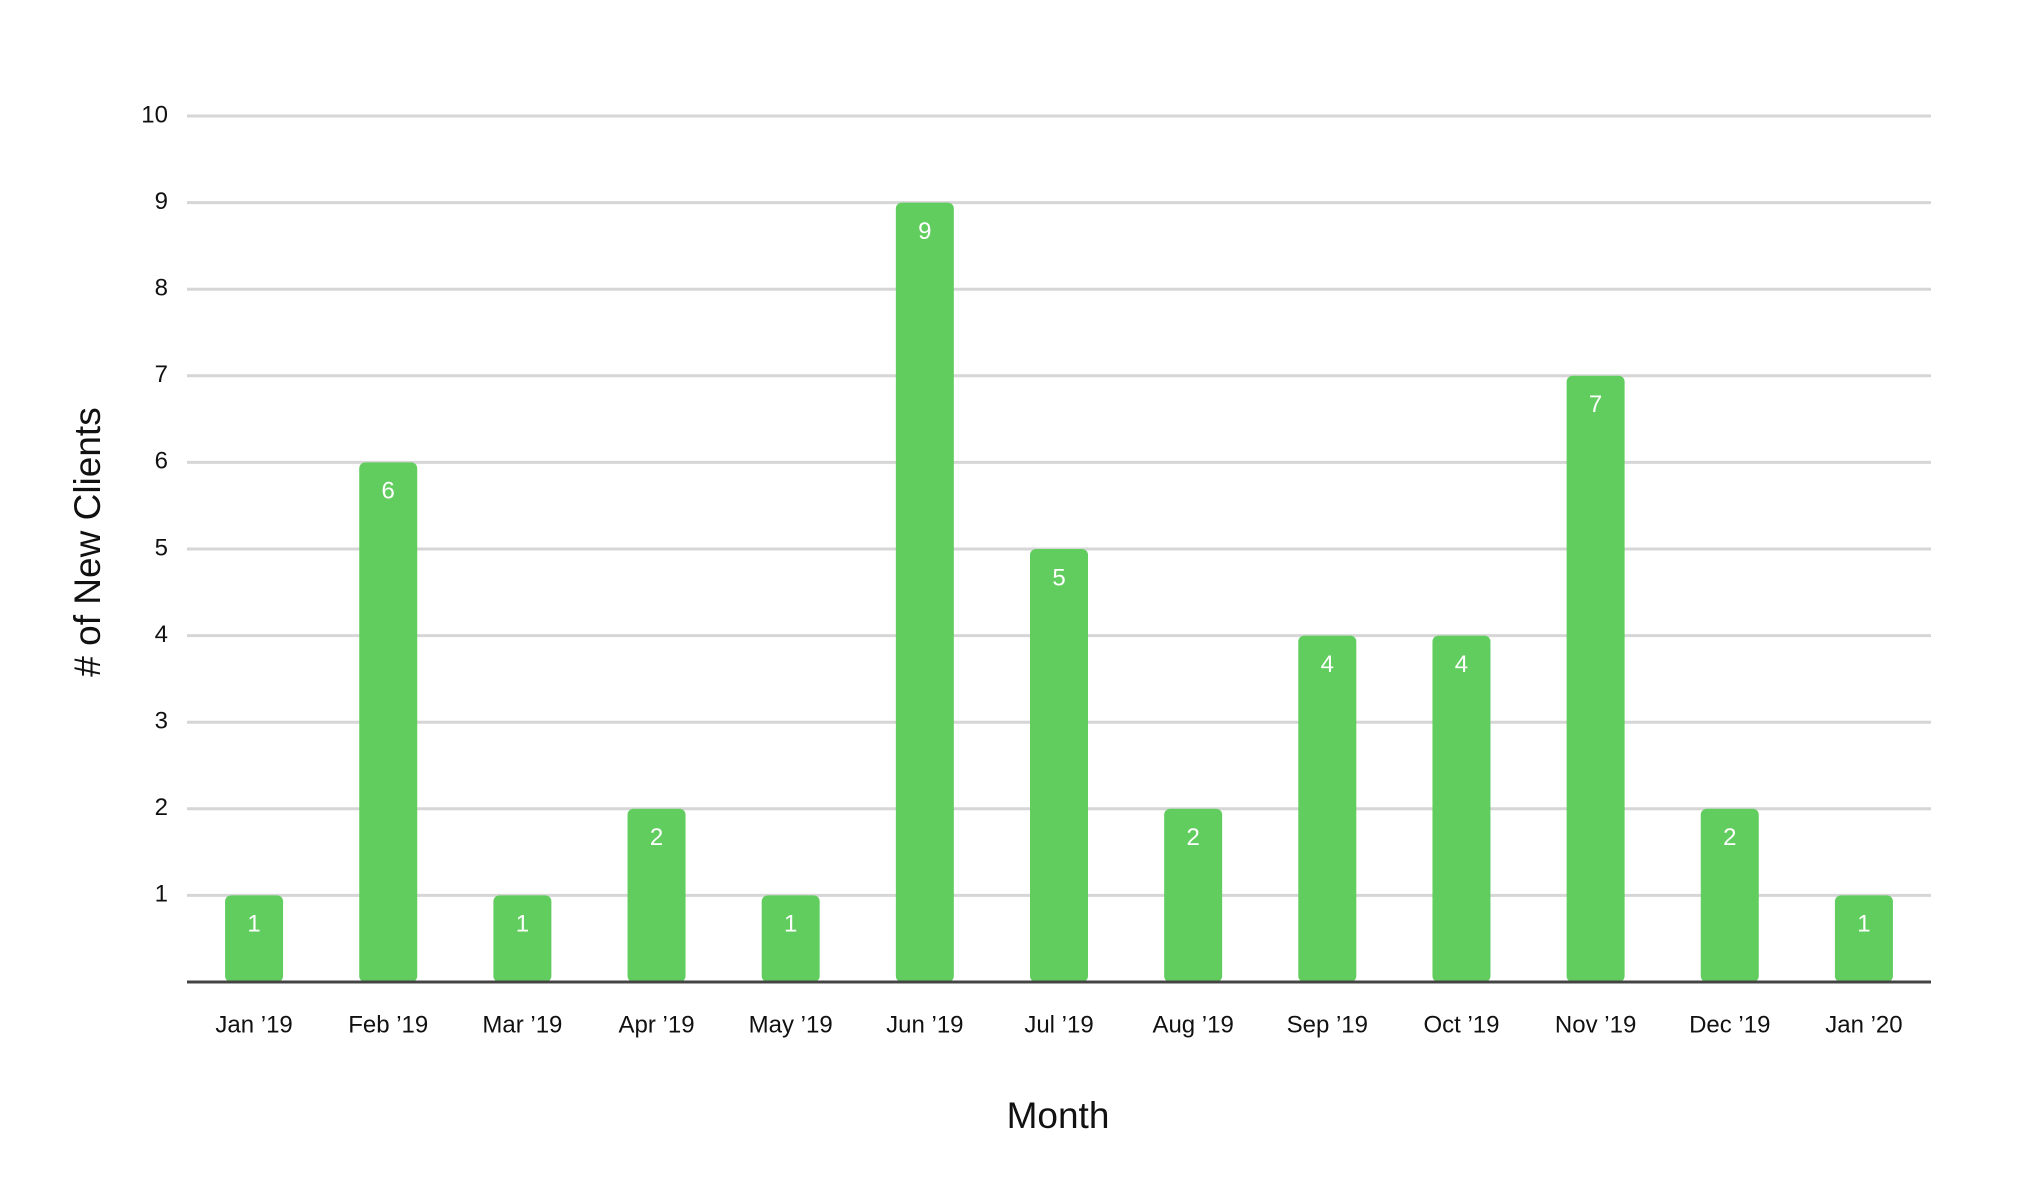  What do you see at coordinates (161, 894) in the screenshot?
I see `y-tick-label: 1` at bounding box center [161, 894].